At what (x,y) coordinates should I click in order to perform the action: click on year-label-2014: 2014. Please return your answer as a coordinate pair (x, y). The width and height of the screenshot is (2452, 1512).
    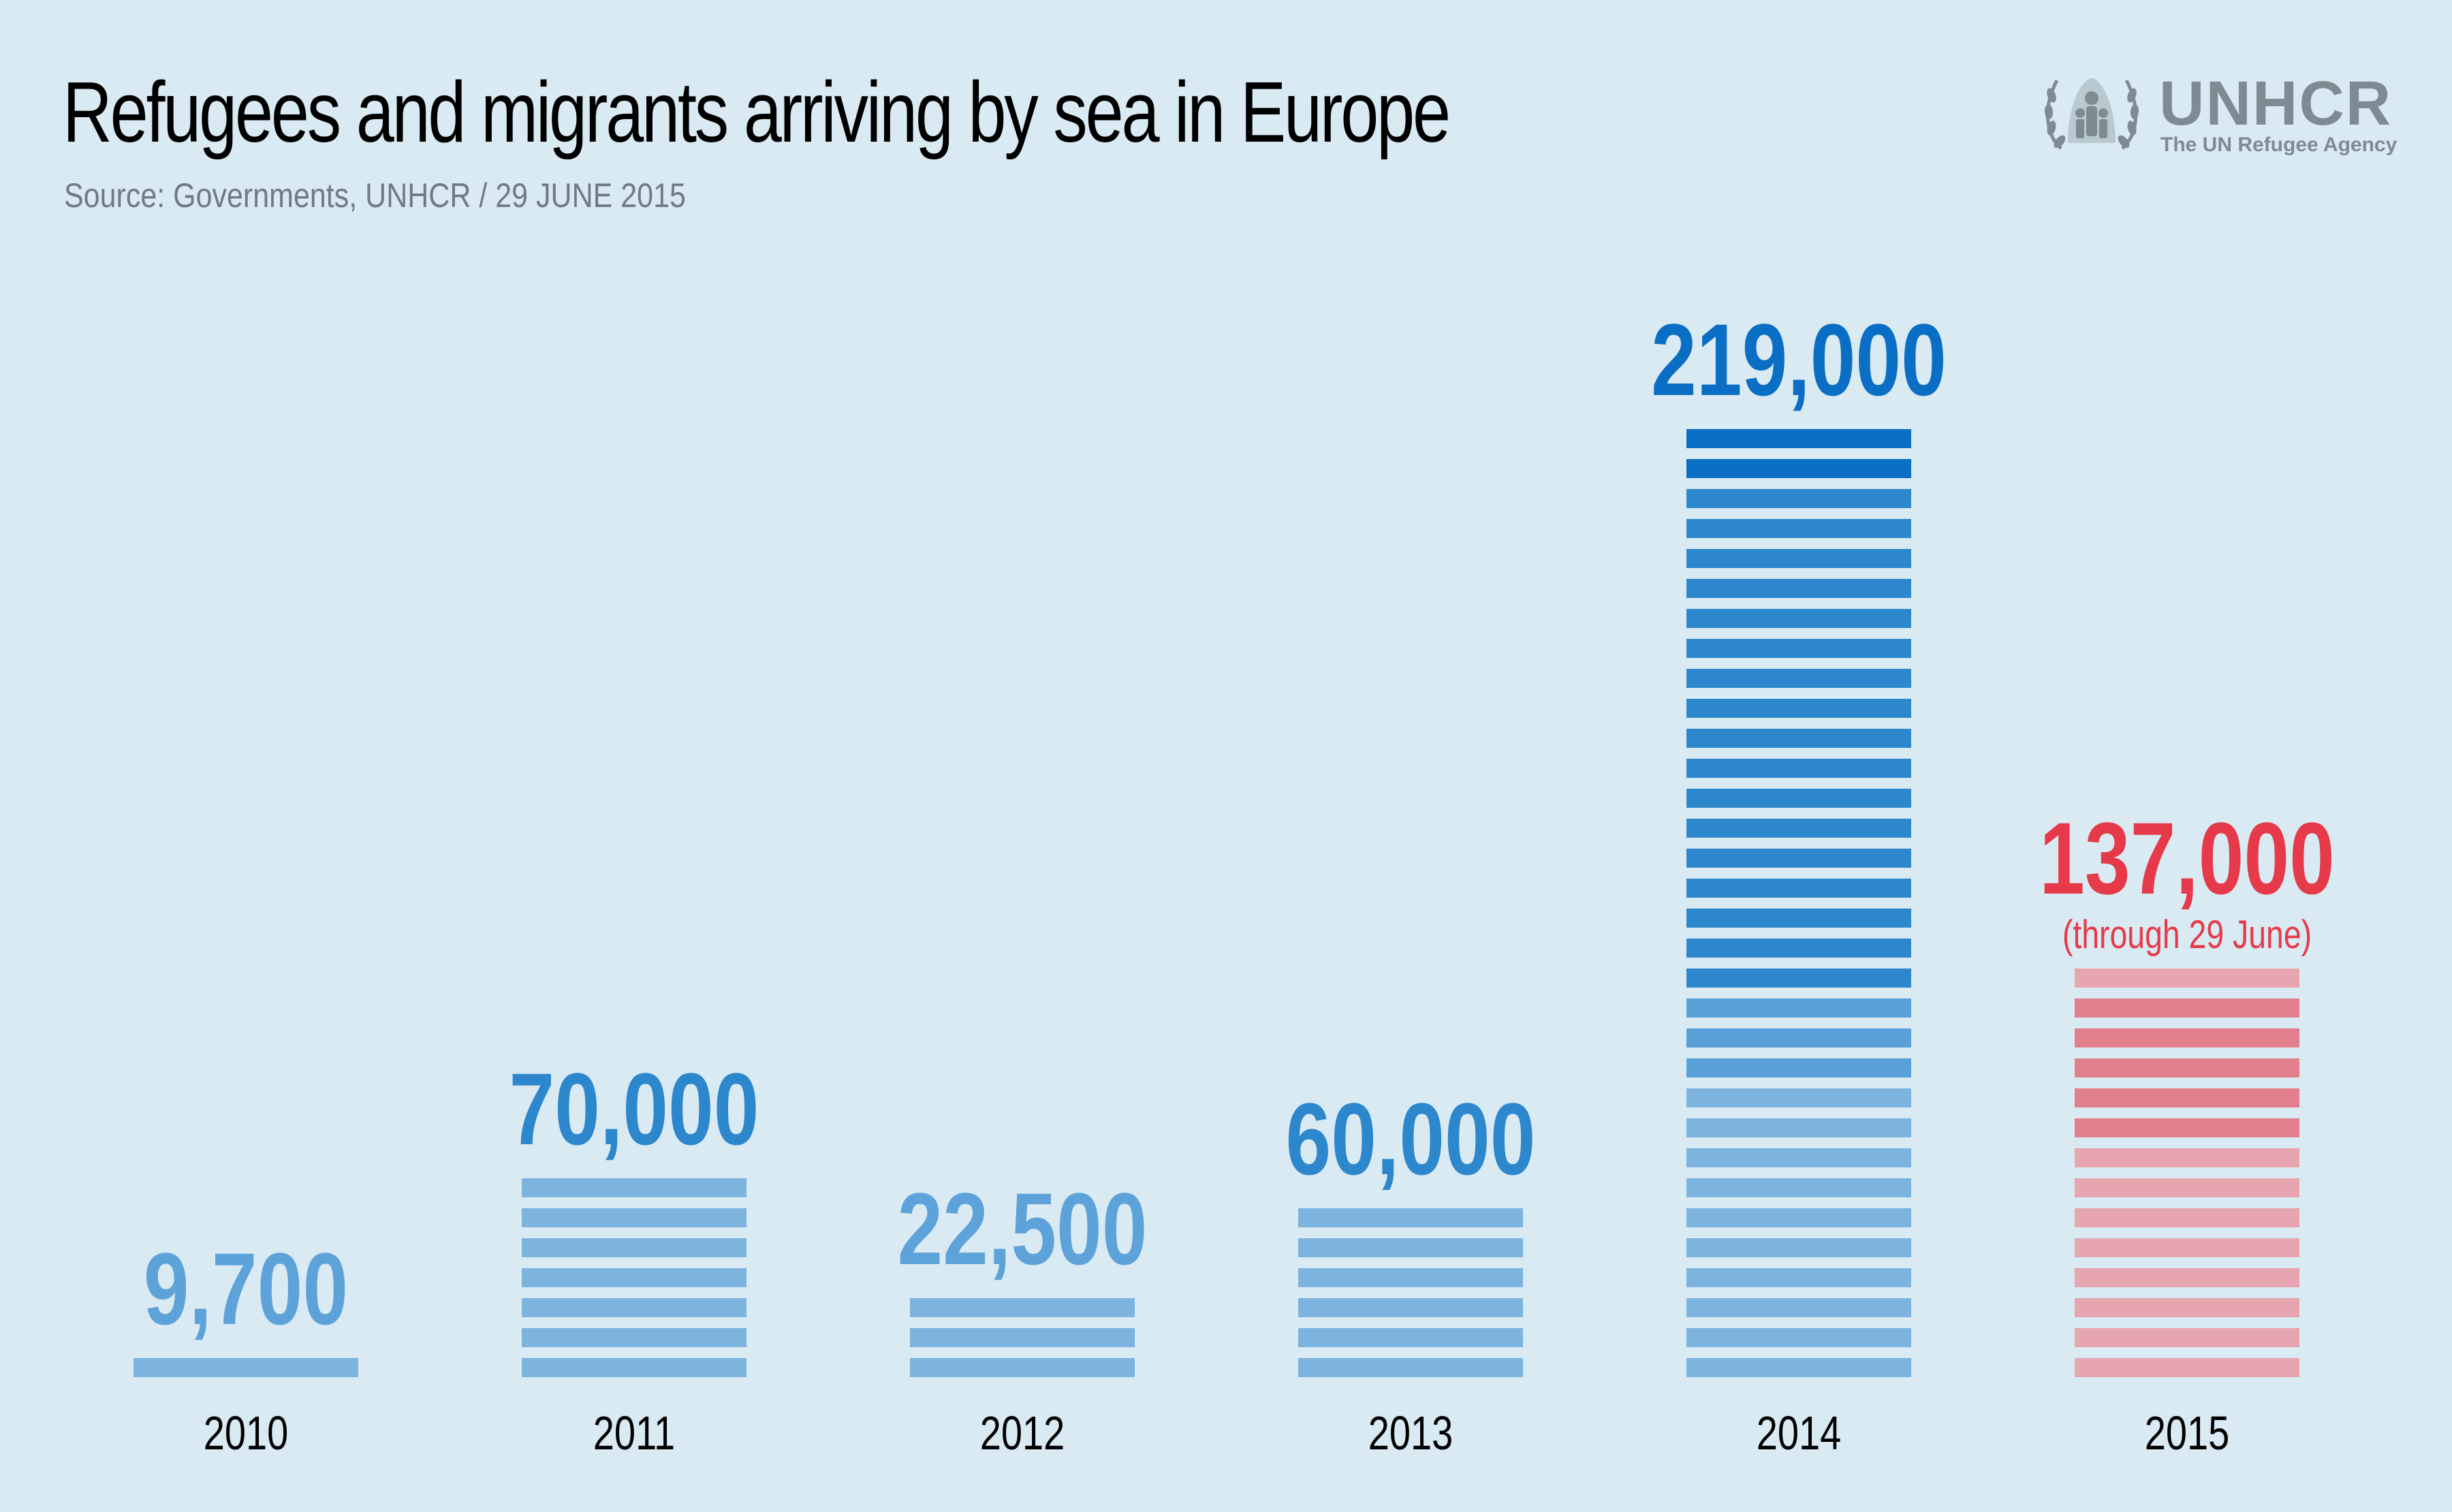
    Looking at the image, I should click on (1799, 1433).